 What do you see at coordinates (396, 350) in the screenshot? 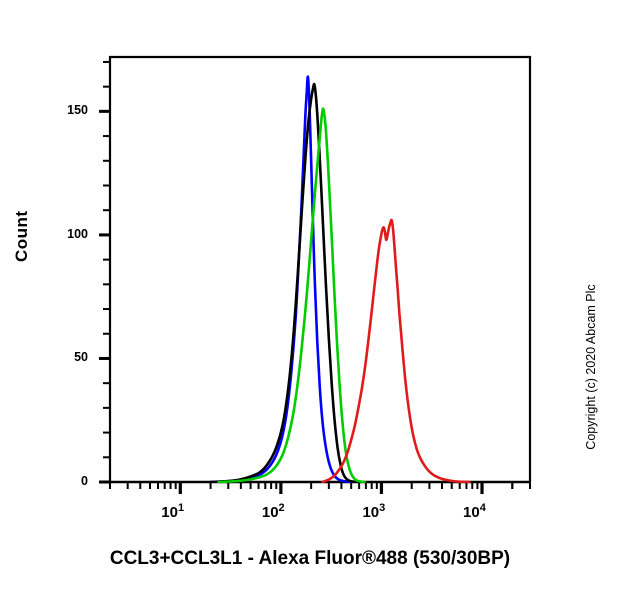
I see `histogram-curve-red-population` at bounding box center [396, 350].